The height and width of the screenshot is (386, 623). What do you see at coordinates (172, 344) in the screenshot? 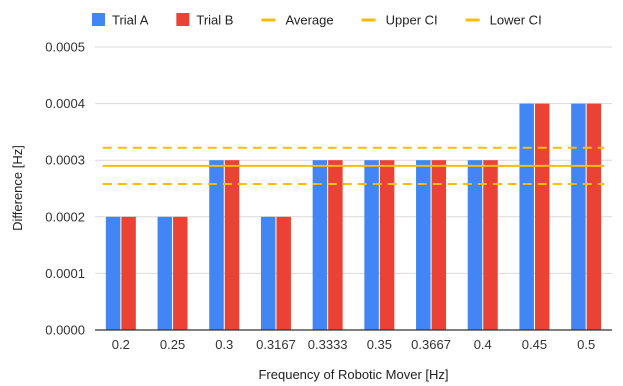
I see `x-tick-label: 0.25` at bounding box center [172, 344].